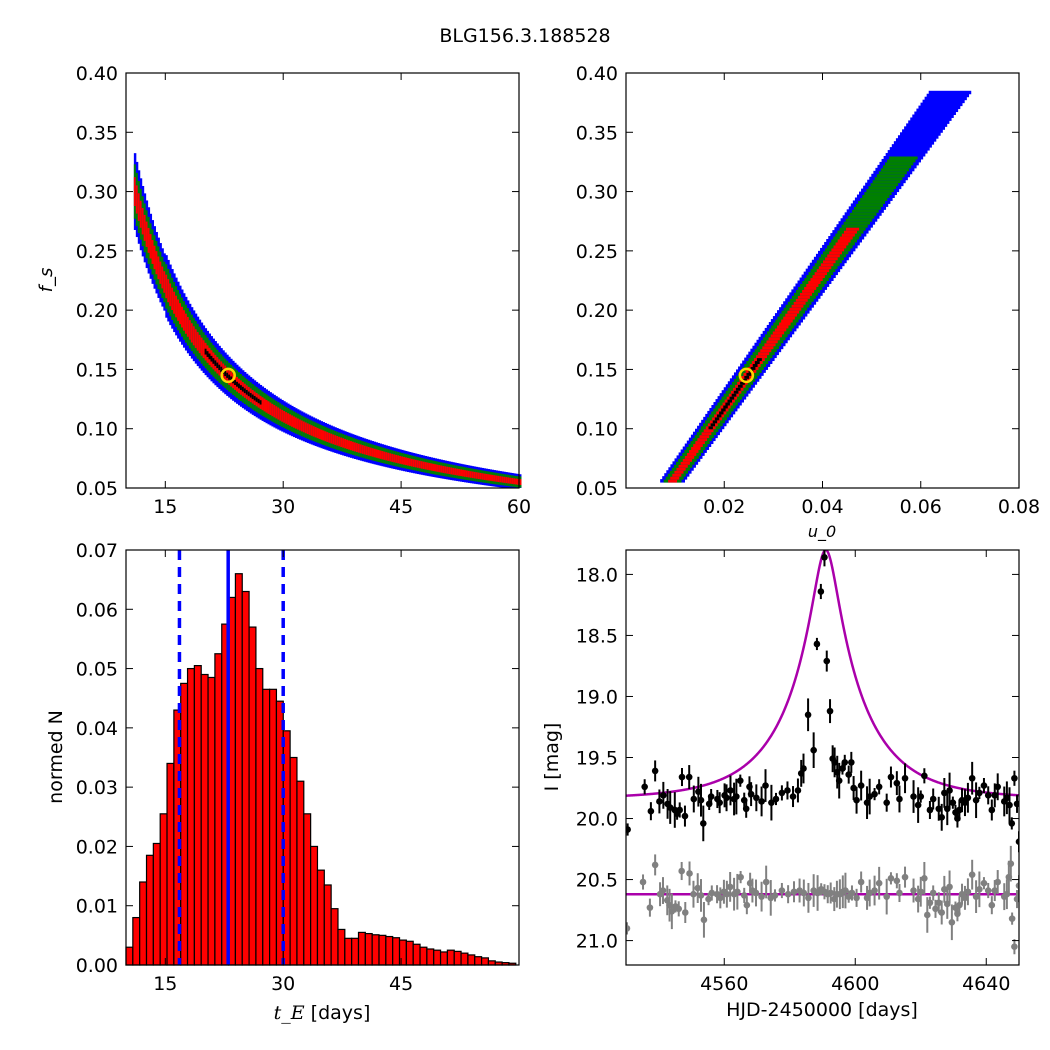 This screenshot has height=1050, width=1050. What do you see at coordinates (46, 280) in the screenshot?
I see `fs-tE-ylabel: f_s` at bounding box center [46, 280].